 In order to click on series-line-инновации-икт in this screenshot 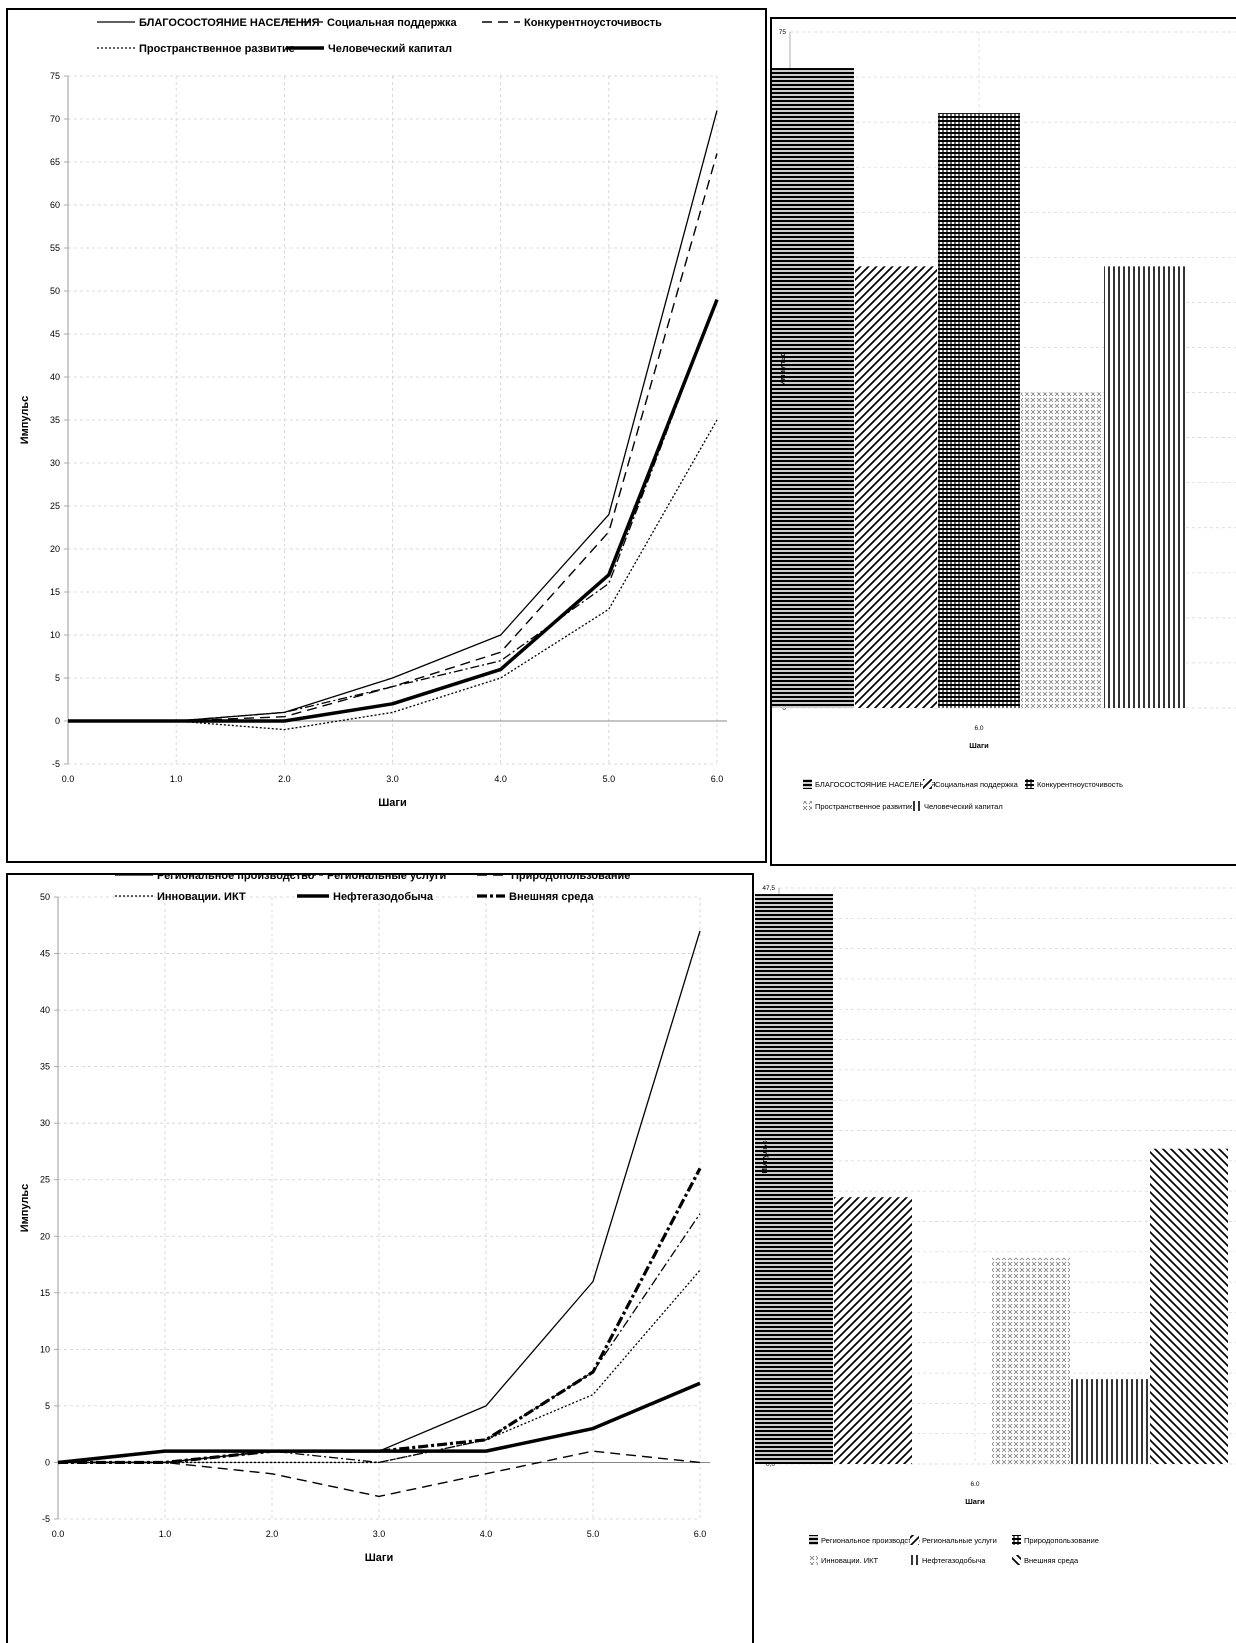, I will do `click(379, 1366)`.